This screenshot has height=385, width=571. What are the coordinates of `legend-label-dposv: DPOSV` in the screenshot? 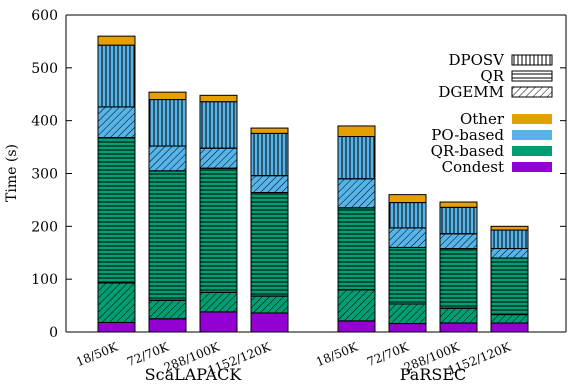 It's located at (476, 60).